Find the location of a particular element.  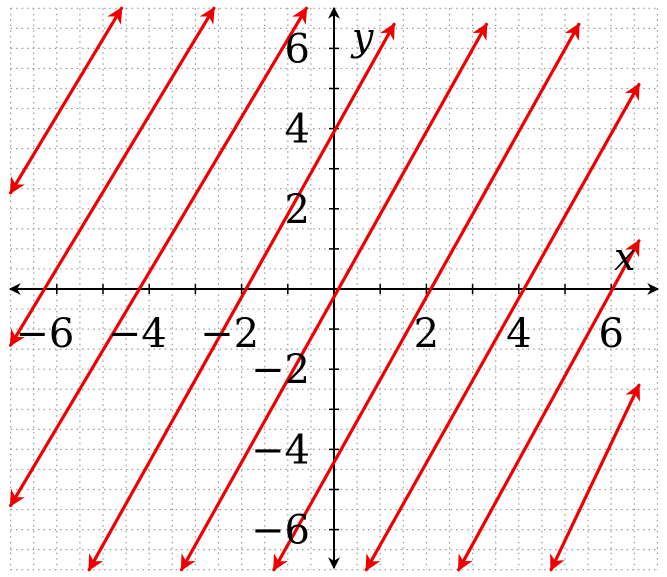

x-tick-label: 6 is located at coordinates (610, 334).